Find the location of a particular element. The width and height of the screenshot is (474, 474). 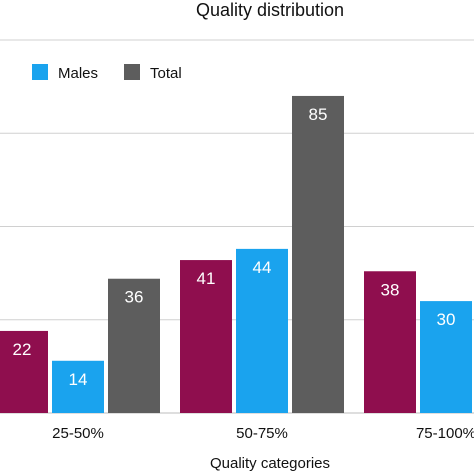

data-label: 36 is located at coordinates (134, 297).